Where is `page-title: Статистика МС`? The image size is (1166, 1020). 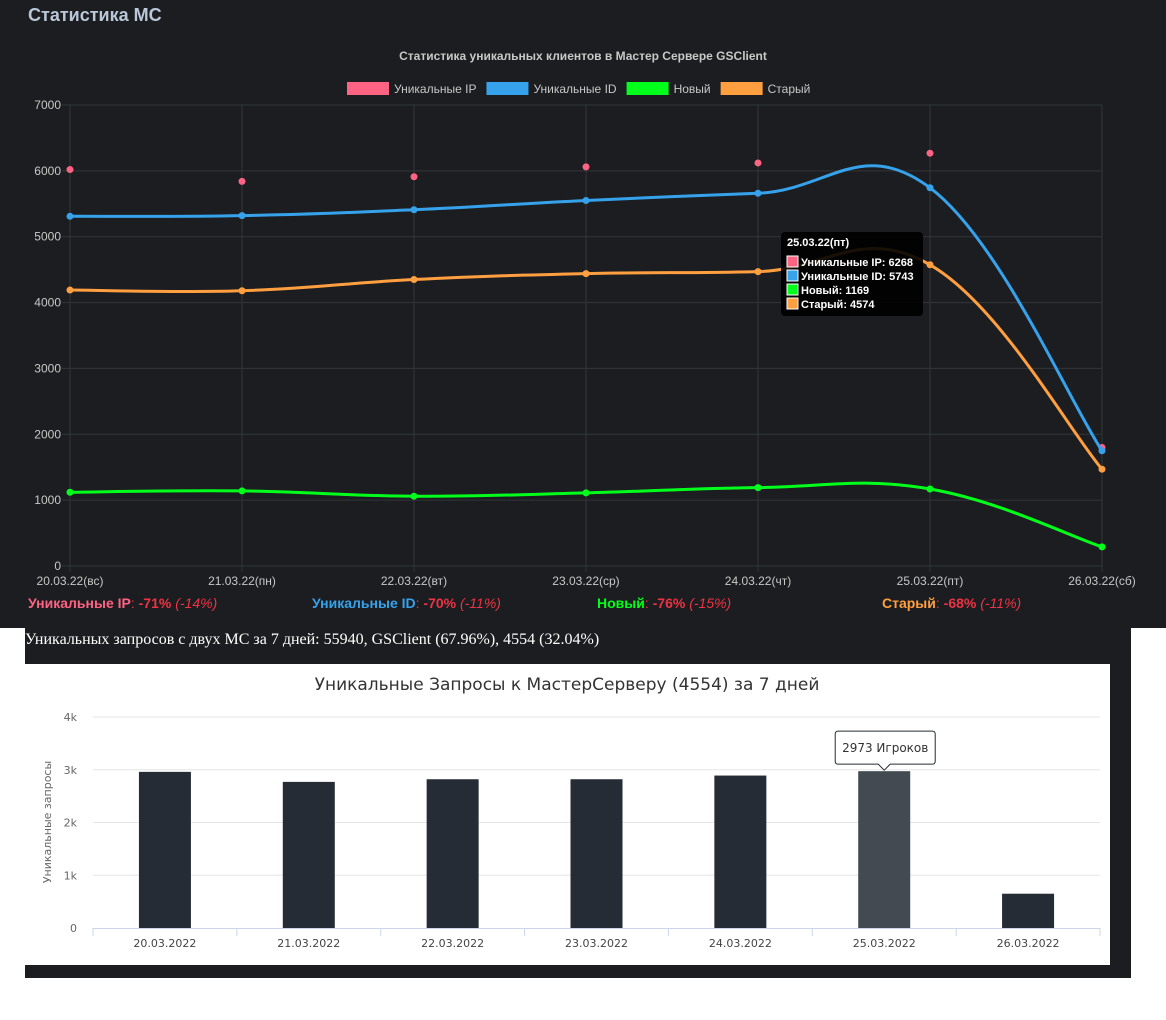 page-title: Статистика МС is located at coordinates (95, 15).